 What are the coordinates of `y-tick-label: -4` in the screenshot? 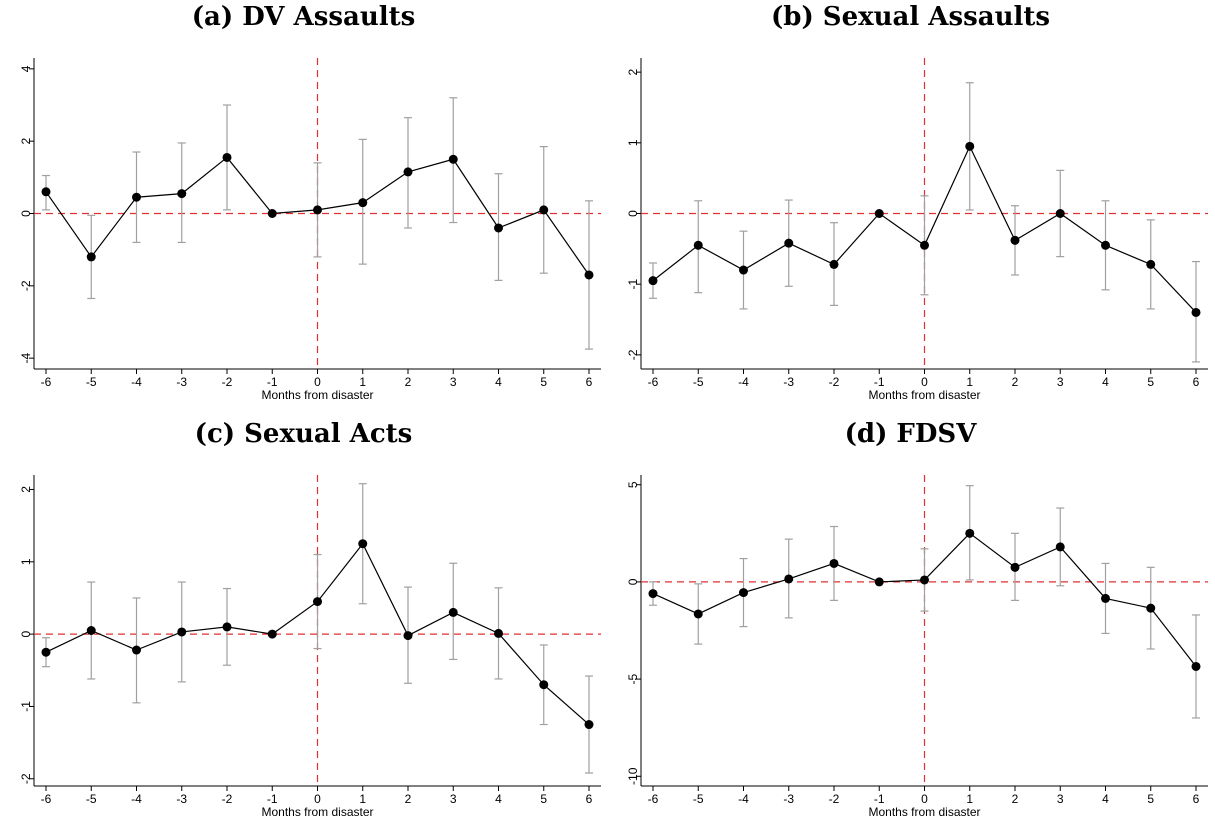 It's located at (26, 357).